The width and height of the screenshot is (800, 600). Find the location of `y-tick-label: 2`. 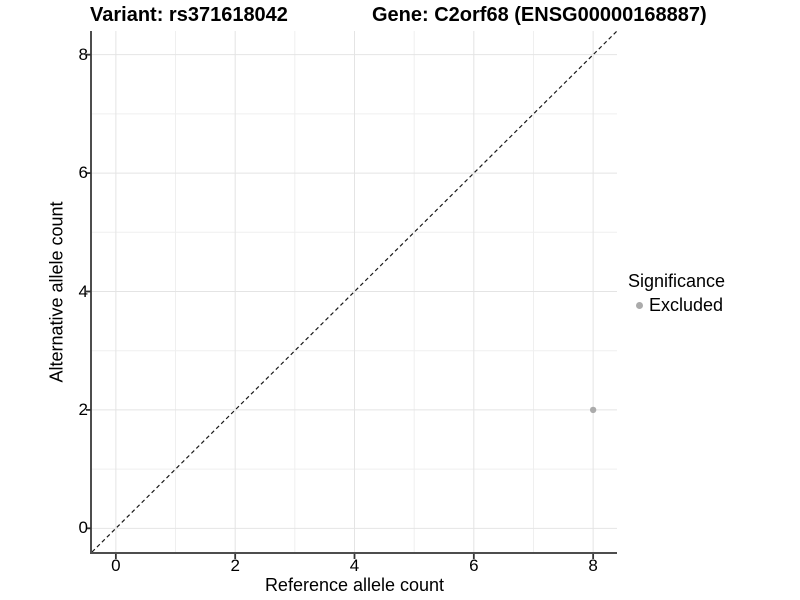

y-tick-label: 2 is located at coordinates (83, 409).